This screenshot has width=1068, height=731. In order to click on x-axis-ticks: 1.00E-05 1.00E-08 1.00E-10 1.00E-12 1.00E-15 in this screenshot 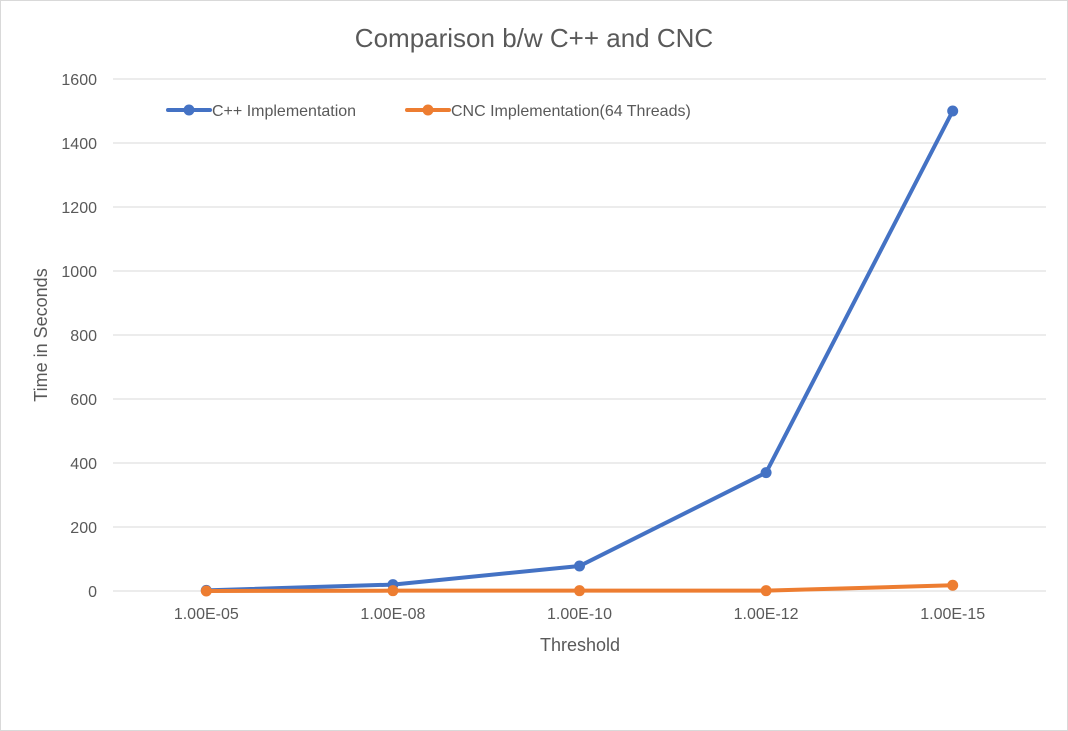, I will do `click(579, 614)`.